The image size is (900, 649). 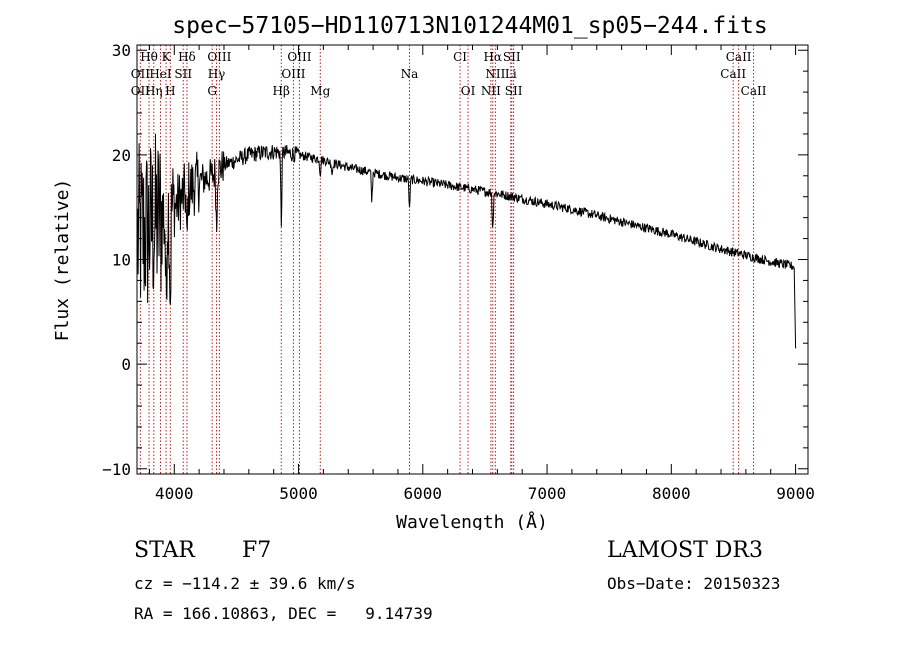 What do you see at coordinates (217, 74) in the screenshot?
I see `line-label: Hγ` at bounding box center [217, 74].